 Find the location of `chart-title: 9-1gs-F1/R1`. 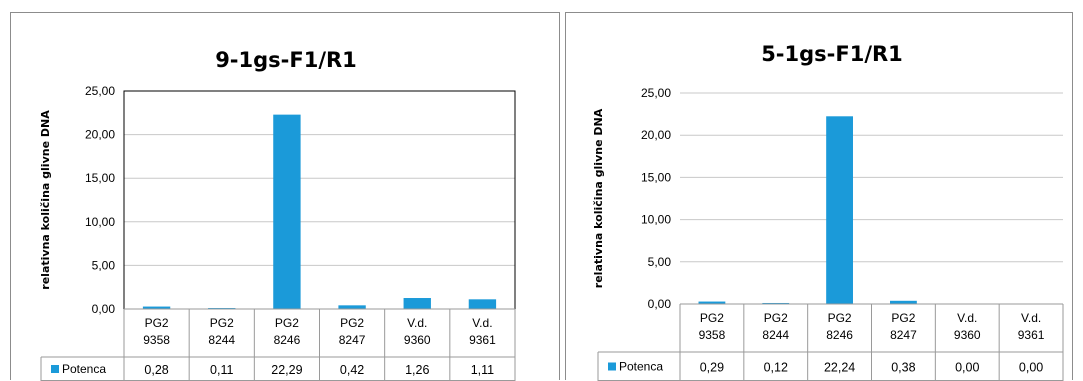

chart-title: 9-1gs-F1/R1 is located at coordinates (286, 60).